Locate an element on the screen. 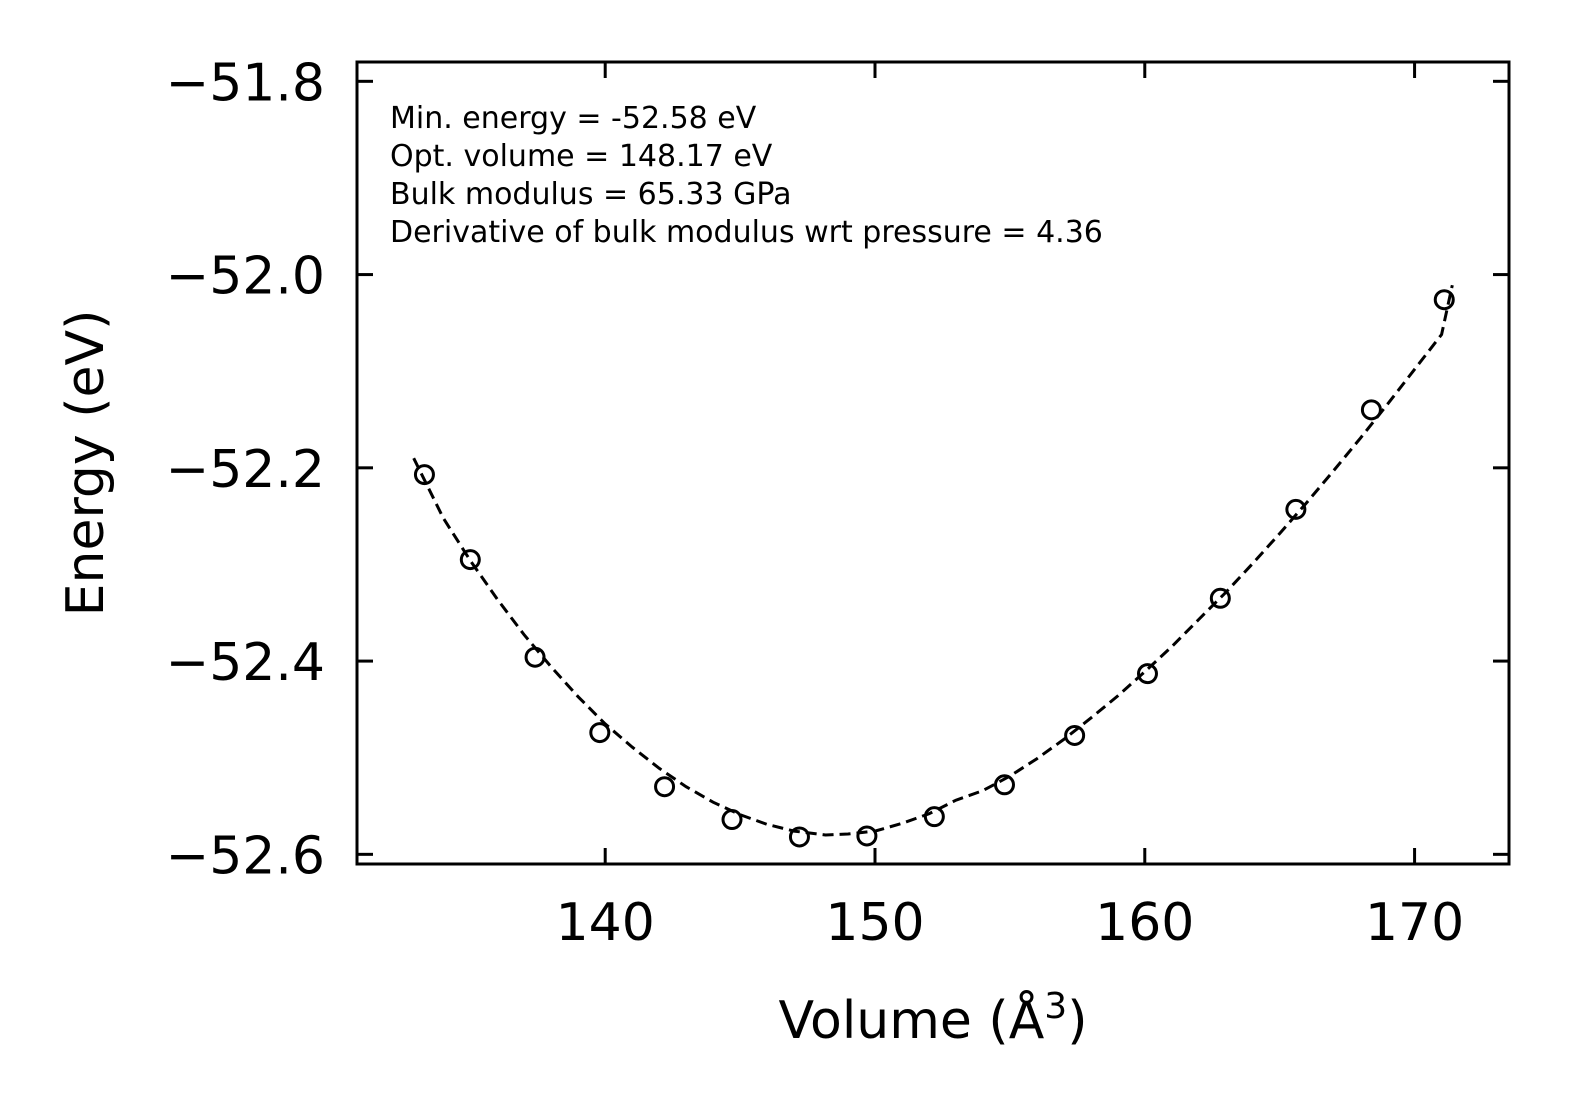 Image resolution: width=1580 pixels, height=1117 pixels. y-tick-label: −52.0 is located at coordinates (245, 277).